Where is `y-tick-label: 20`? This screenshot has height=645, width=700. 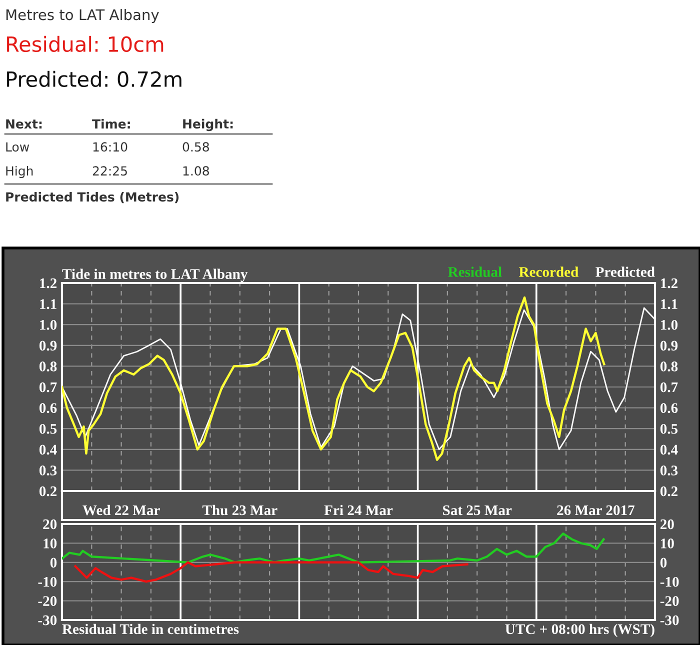
y-tick-label: 20 is located at coordinates (50, 524).